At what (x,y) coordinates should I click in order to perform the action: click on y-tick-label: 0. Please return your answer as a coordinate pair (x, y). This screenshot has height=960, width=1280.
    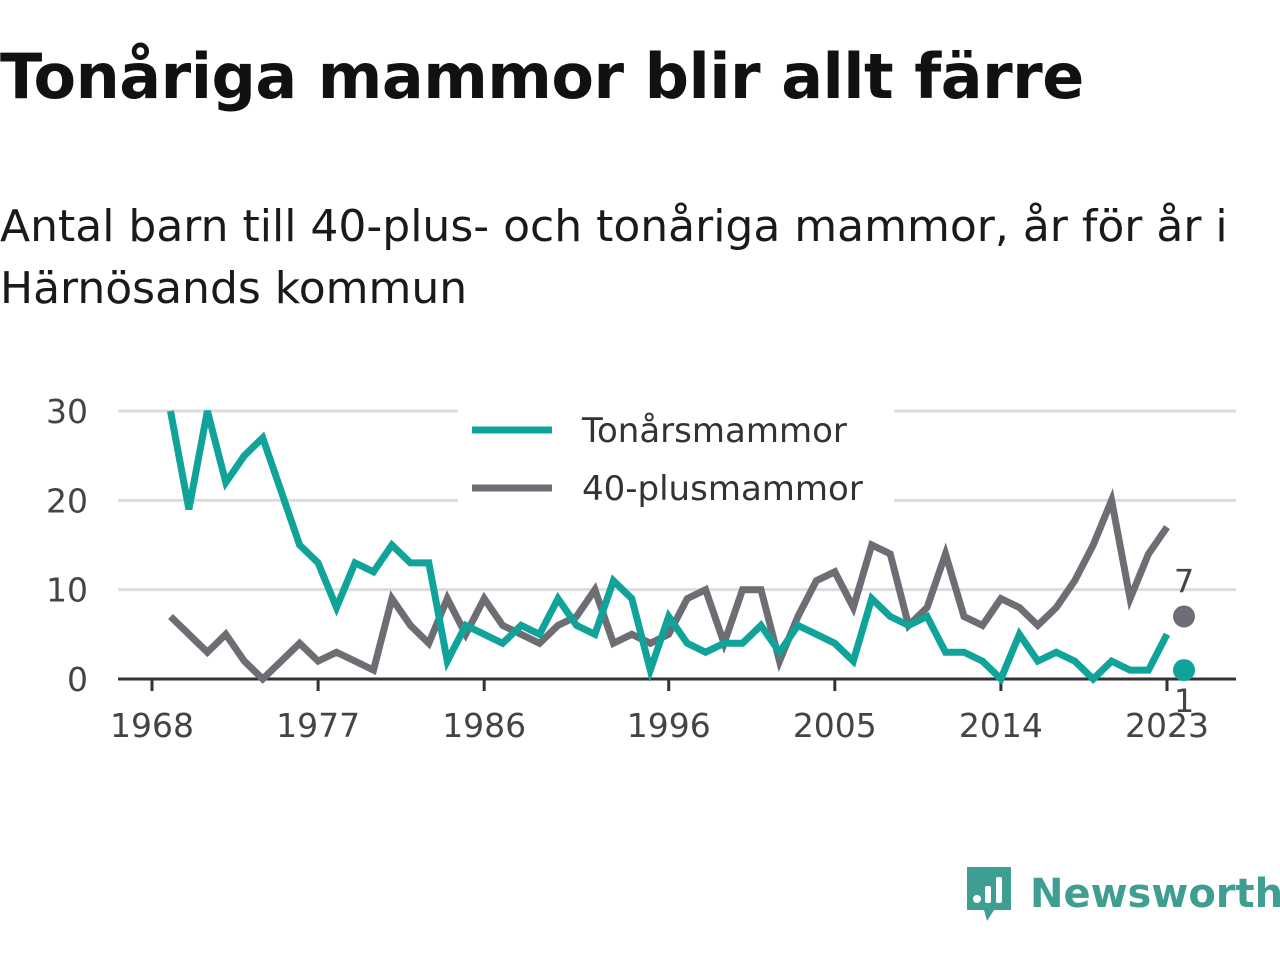
    Looking at the image, I should click on (77, 679).